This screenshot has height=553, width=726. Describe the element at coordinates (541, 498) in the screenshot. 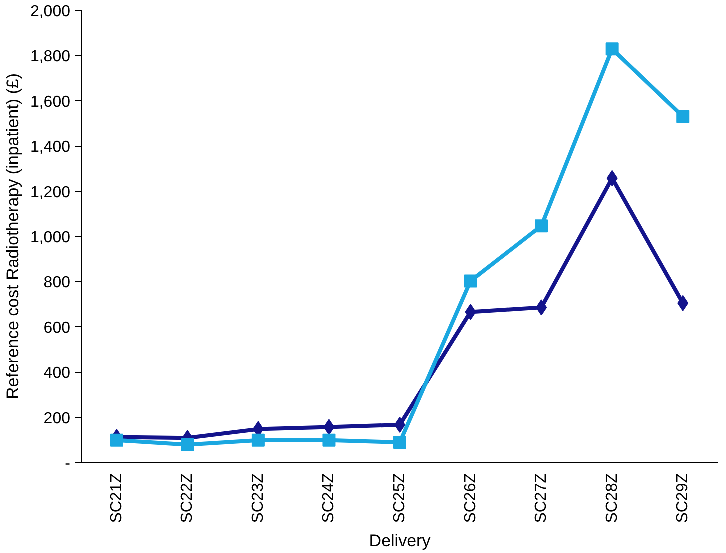

I see `x-tick-label: SC27Z` at that location.